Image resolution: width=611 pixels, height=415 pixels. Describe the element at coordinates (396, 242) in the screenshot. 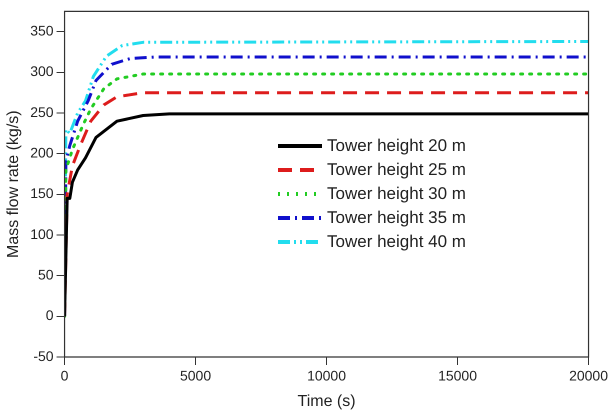

I see `legend-label: Tower height 40 m` at that location.